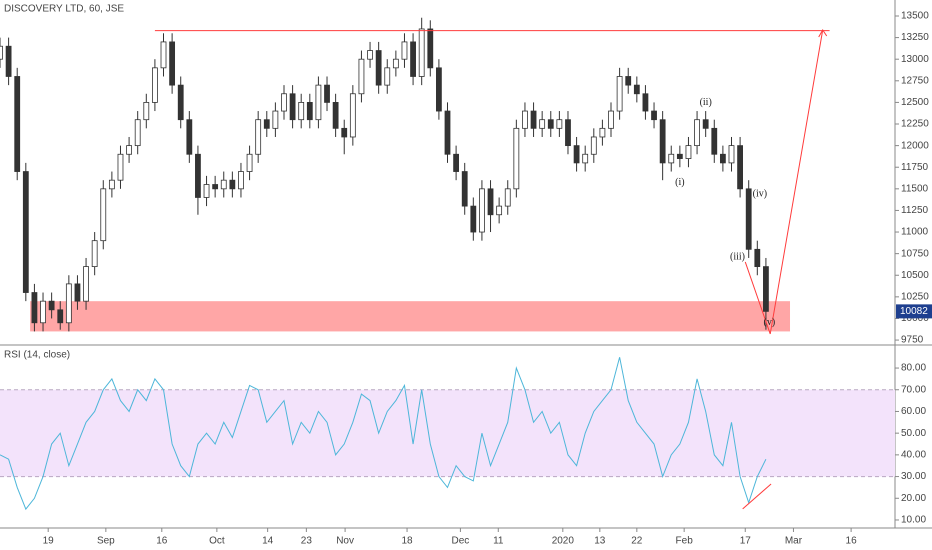  What do you see at coordinates (912, 340) in the screenshot?
I see `y-tick-label: 9750` at bounding box center [912, 340].